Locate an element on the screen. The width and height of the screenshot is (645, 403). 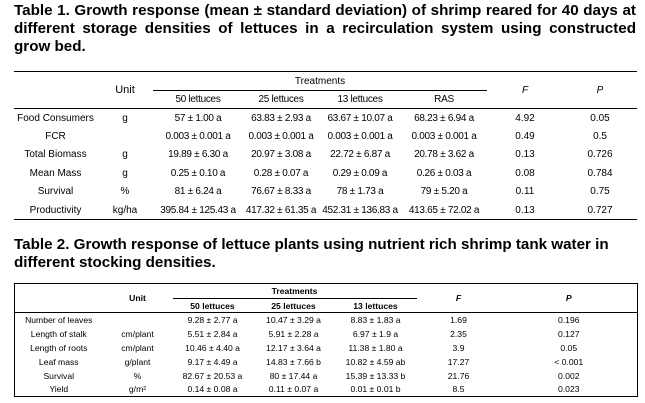
cell-value: 12.17 ± 3.64 a is located at coordinates (293, 347).